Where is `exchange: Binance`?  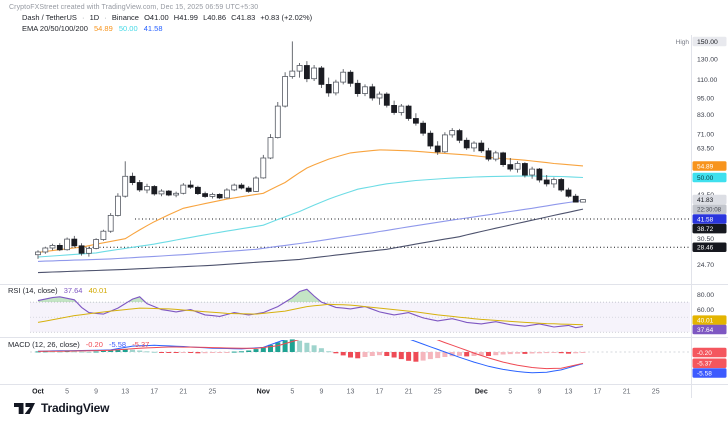
exchange: Binance is located at coordinates (125, 17).